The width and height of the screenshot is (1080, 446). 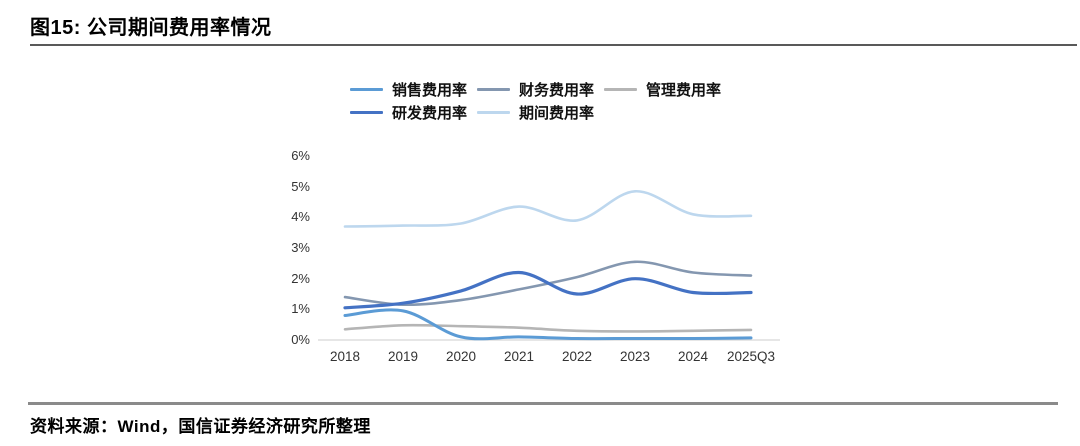 I want to click on chart-legend: 销售费用率 财务费用率 管理费用率研发费用率 期间费用率, so click(x=565, y=101).